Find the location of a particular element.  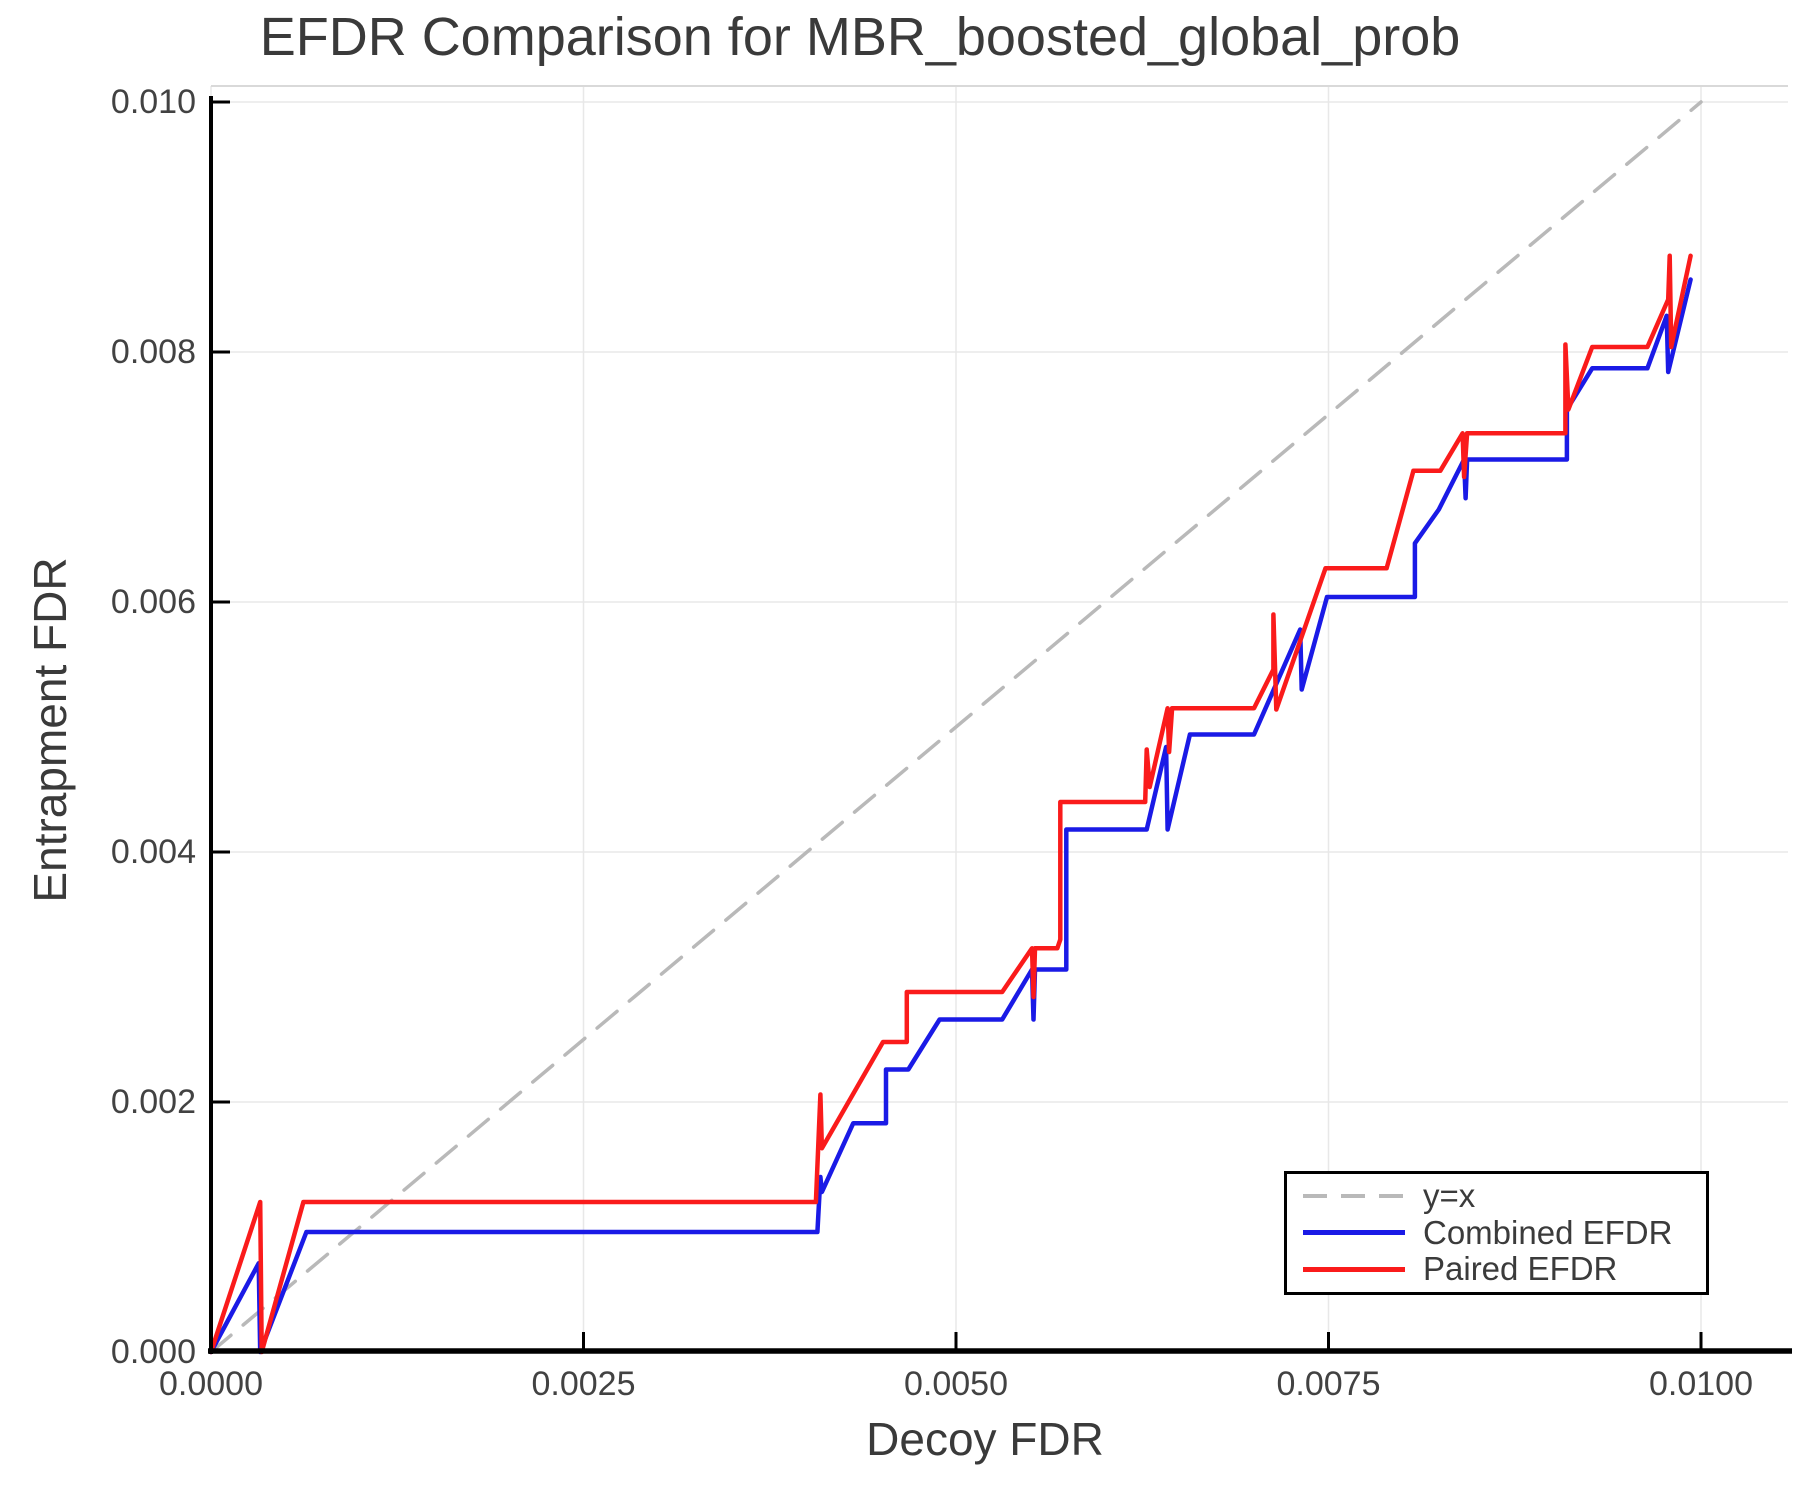

legend-item-yx: y=x is located at coordinates (1501, 1196).